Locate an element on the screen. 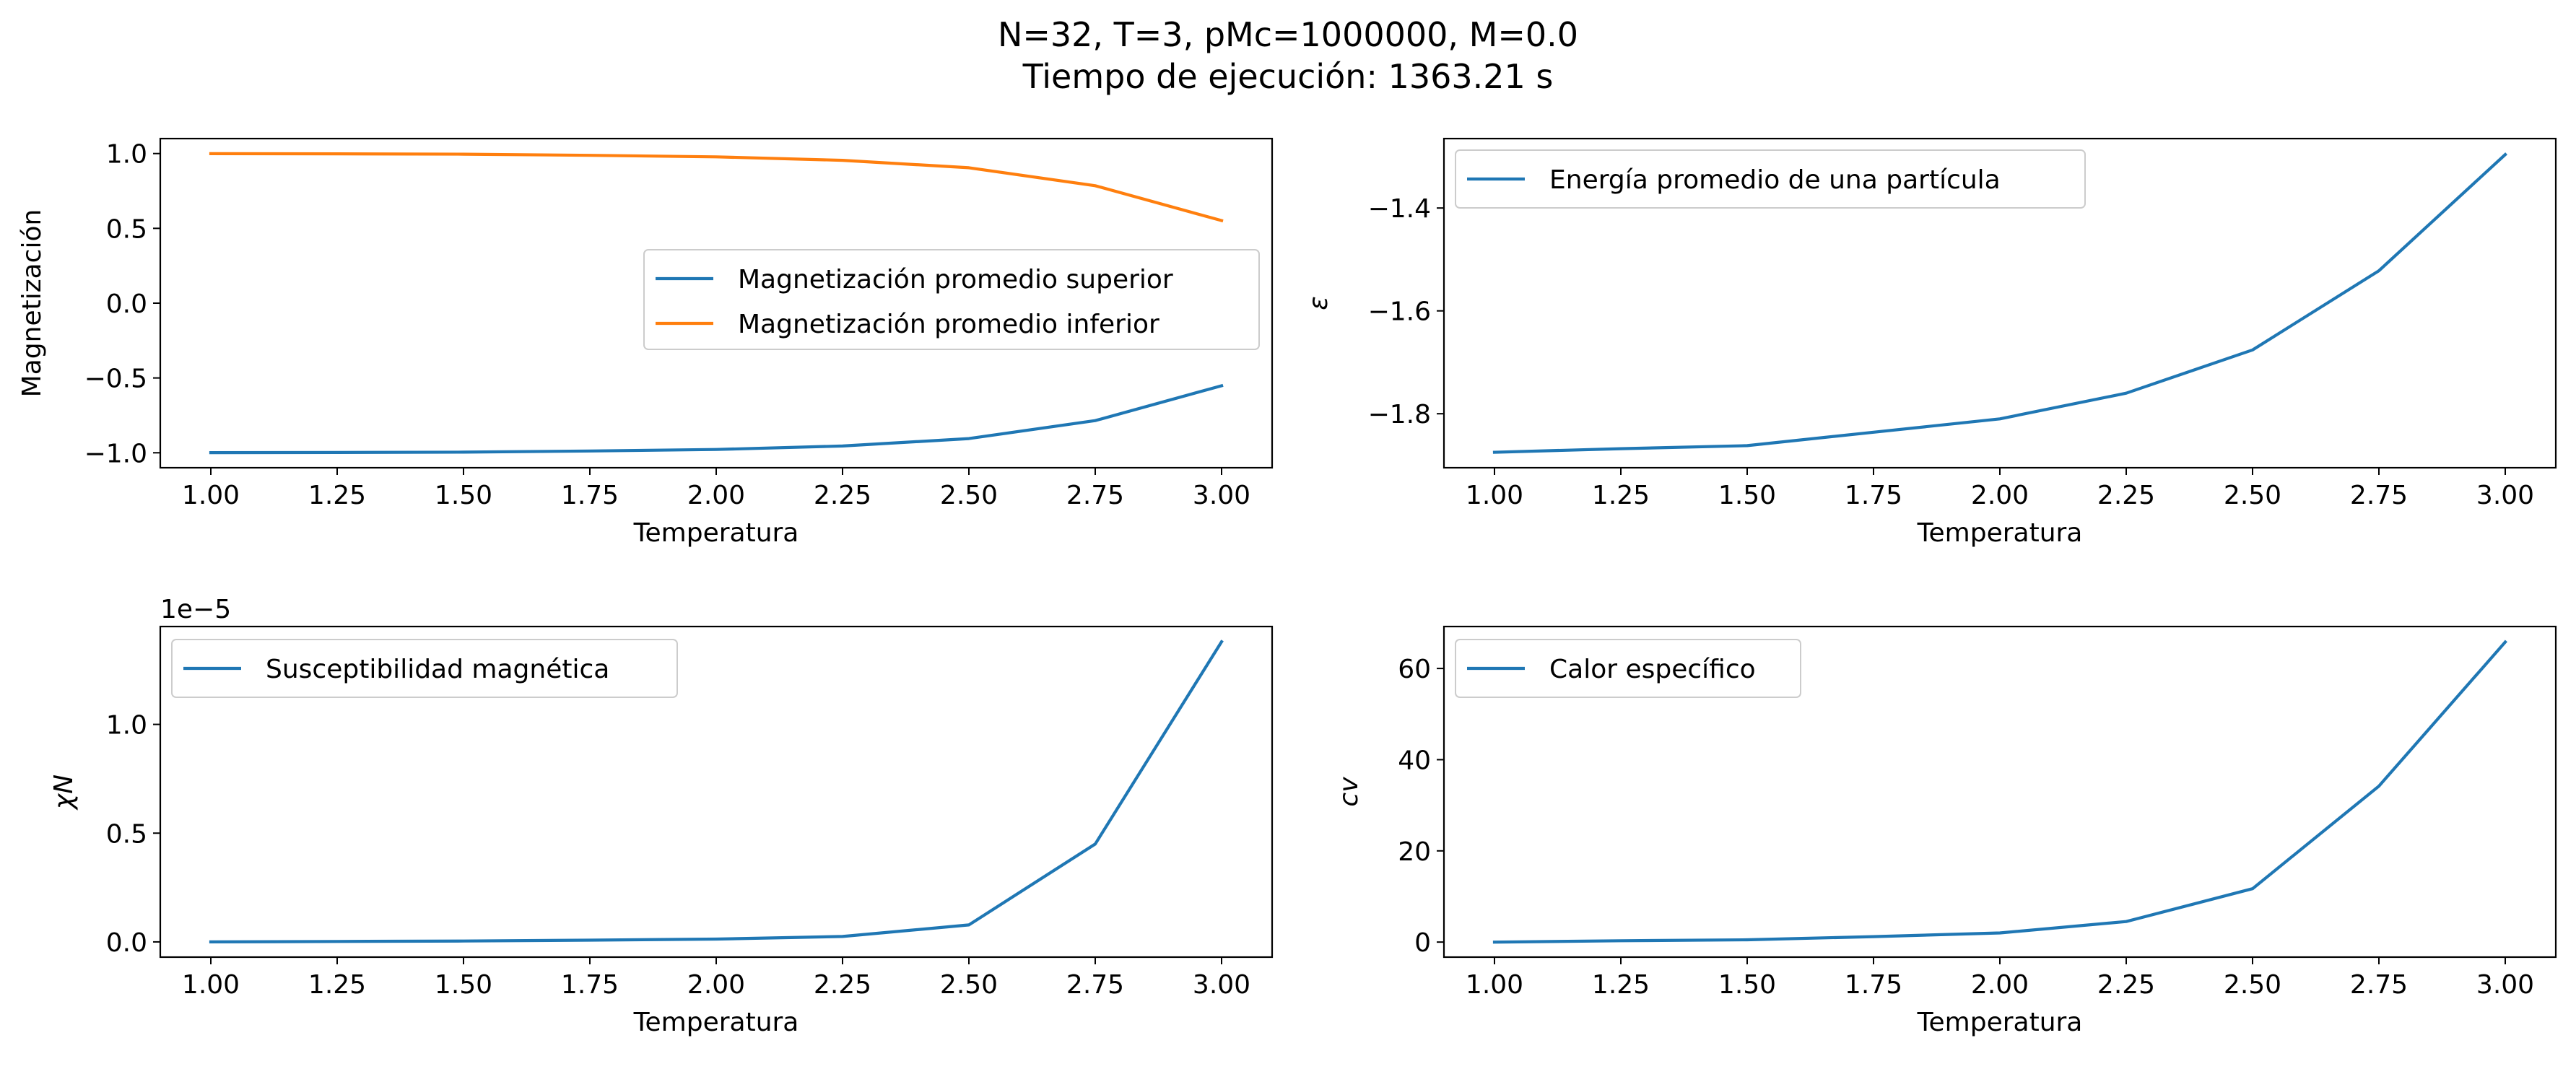  y-tick-label: −1.0 is located at coordinates (115, 453).